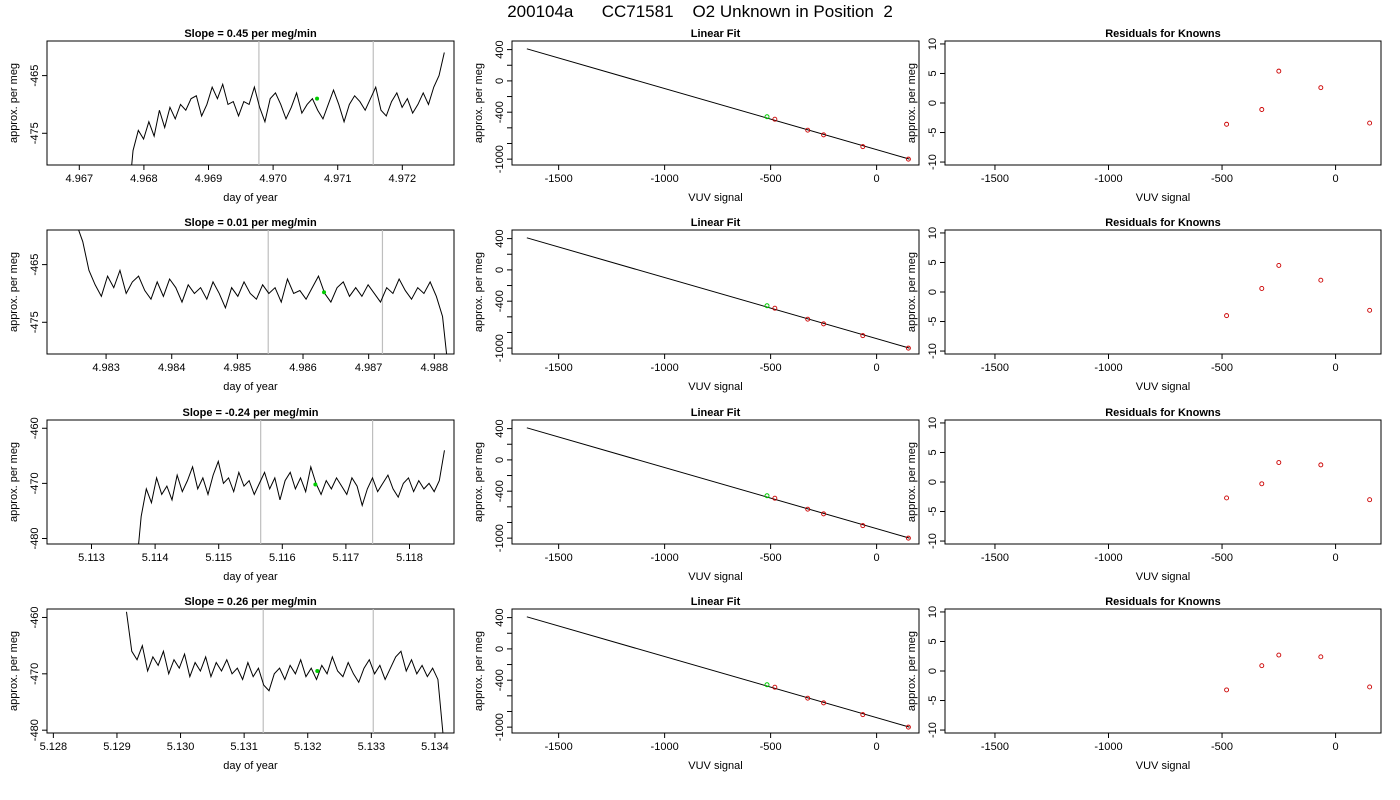 Image resolution: width=1400 pixels, height=800 pixels. What do you see at coordinates (35, 265) in the screenshot?
I see `y-tick-label: -465` at bounding box center [35, 265].